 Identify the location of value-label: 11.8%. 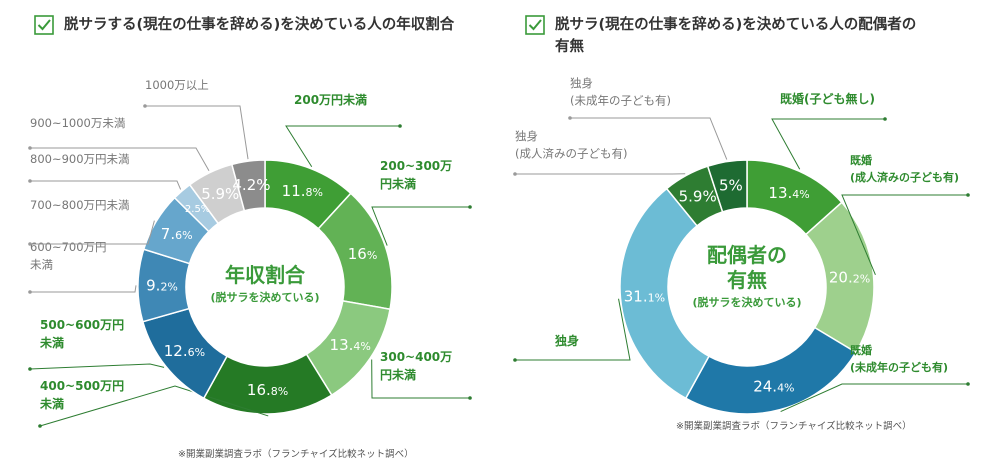
(302, 191).